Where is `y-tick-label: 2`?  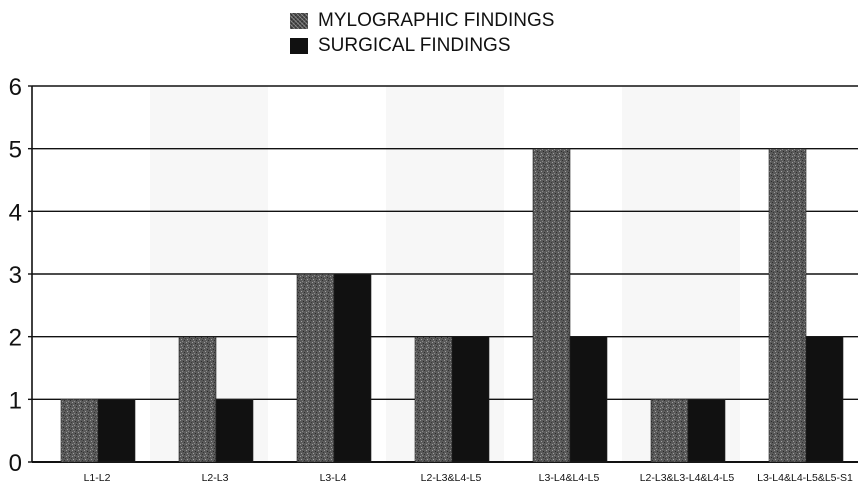
y-tick-label: 2 is located at coordinates (15, 338).